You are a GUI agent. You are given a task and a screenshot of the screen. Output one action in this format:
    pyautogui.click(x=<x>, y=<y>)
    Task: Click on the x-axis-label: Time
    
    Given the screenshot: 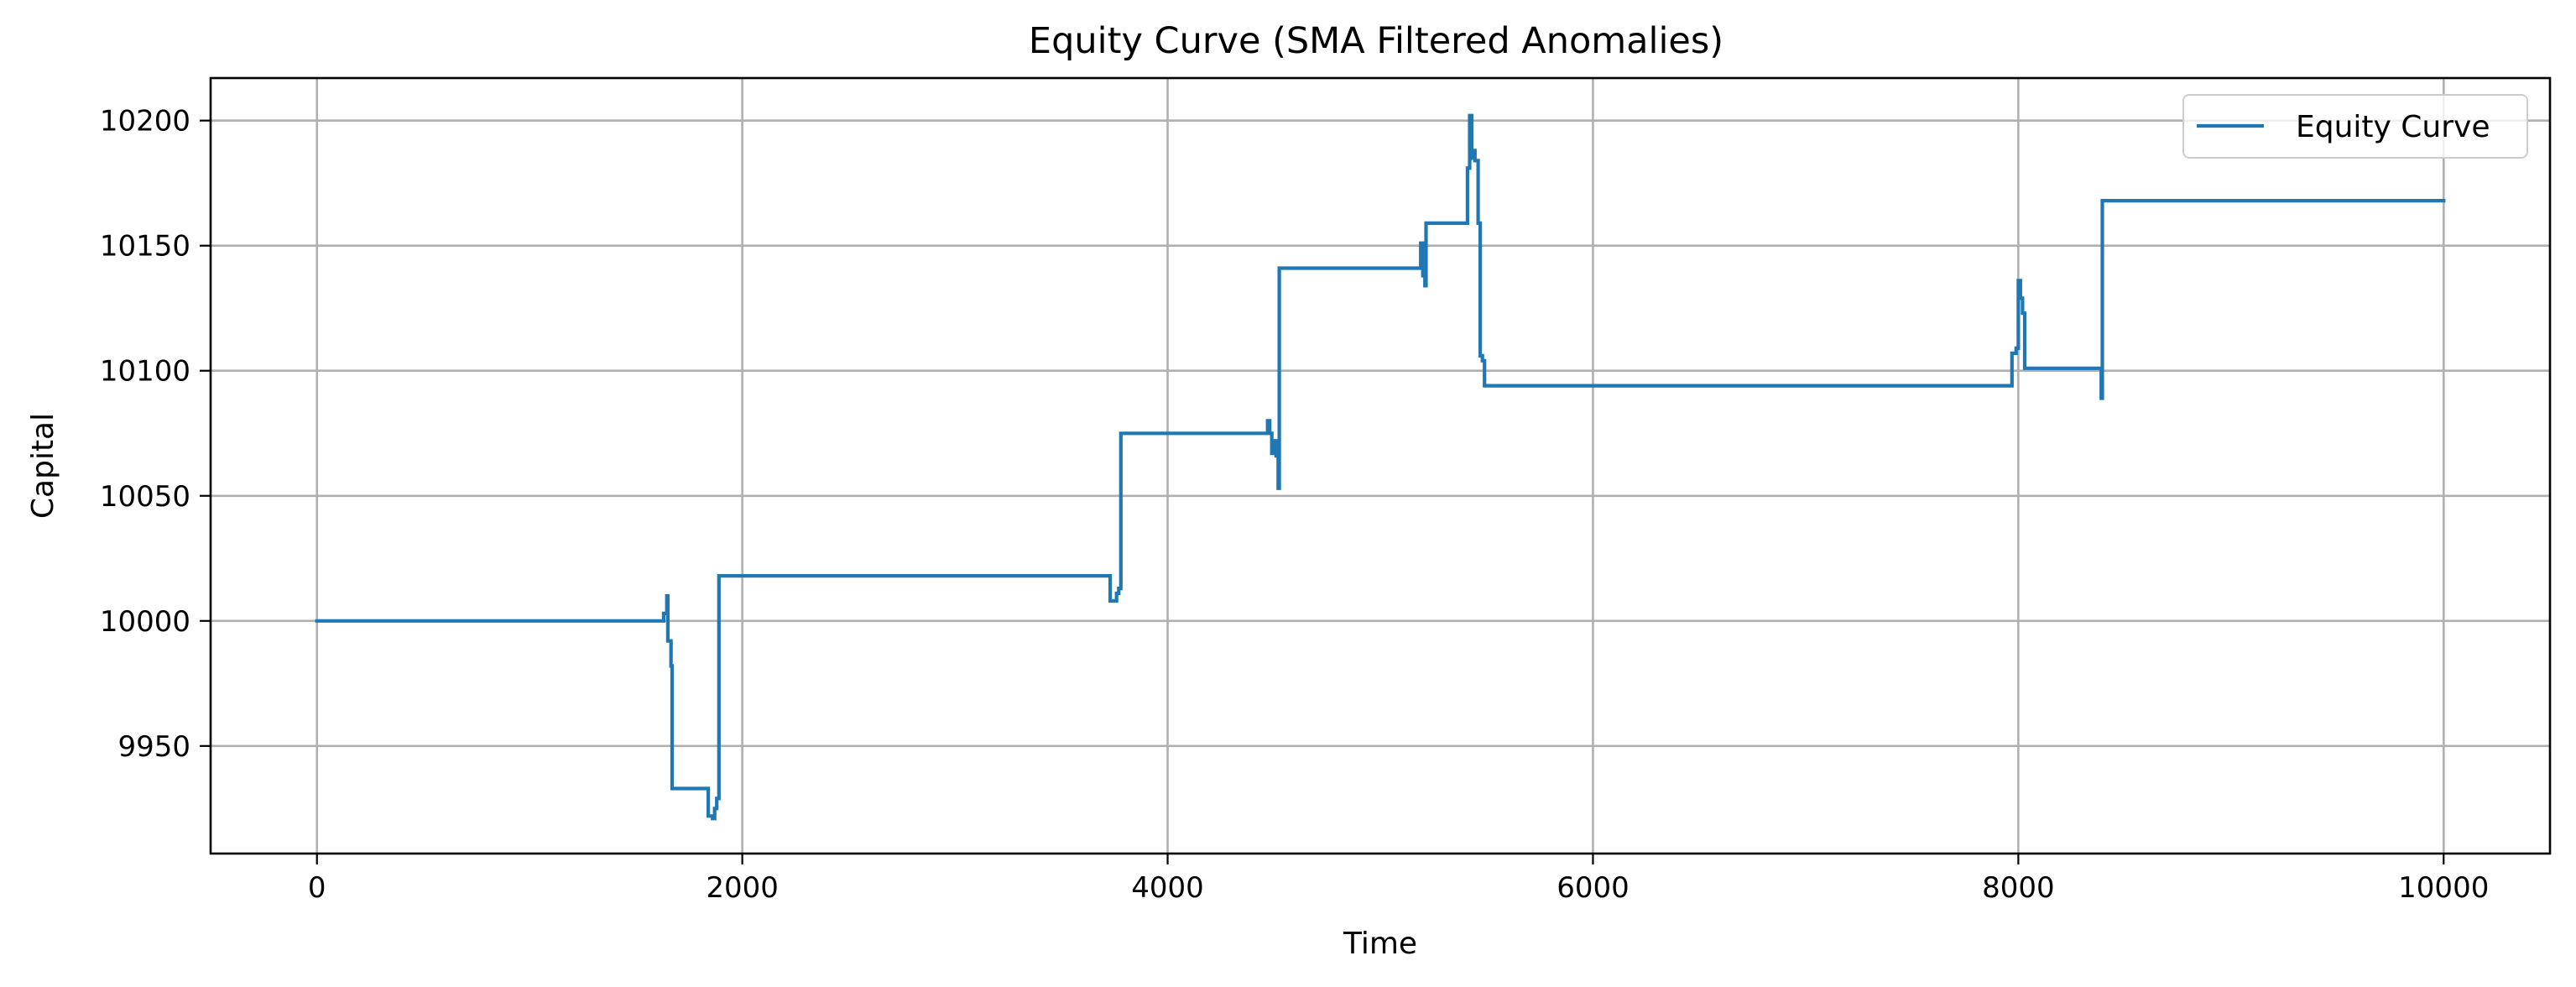 What is the action you would take?
    pyautogui.click(x=1380, y=944)
    